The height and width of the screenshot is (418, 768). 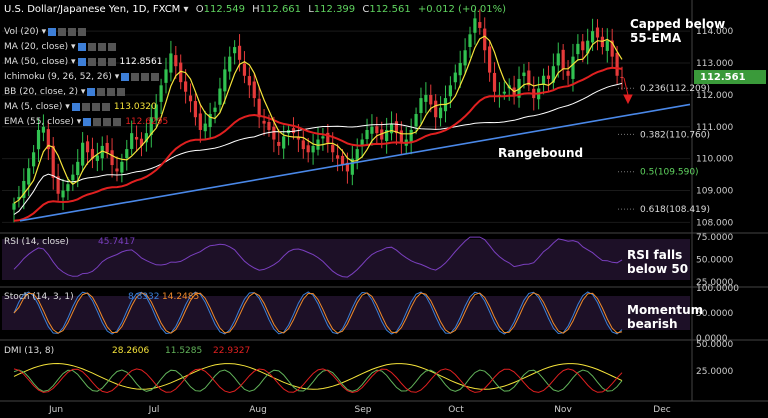 What do you see at coordinates (677, 31) in the screenshot?
I see `annotation-capped: Capped below 55-EMA` at bounding box center [677, 31].